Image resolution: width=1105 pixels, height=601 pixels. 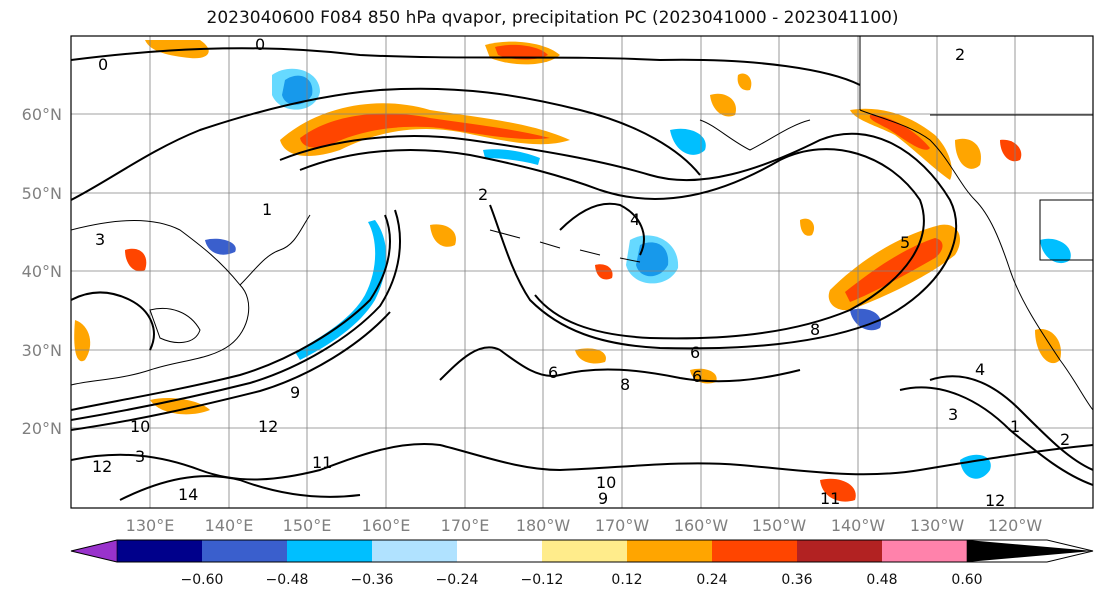 I want to click on colorbar-tick: −0.12, so click(x=542, y=580).